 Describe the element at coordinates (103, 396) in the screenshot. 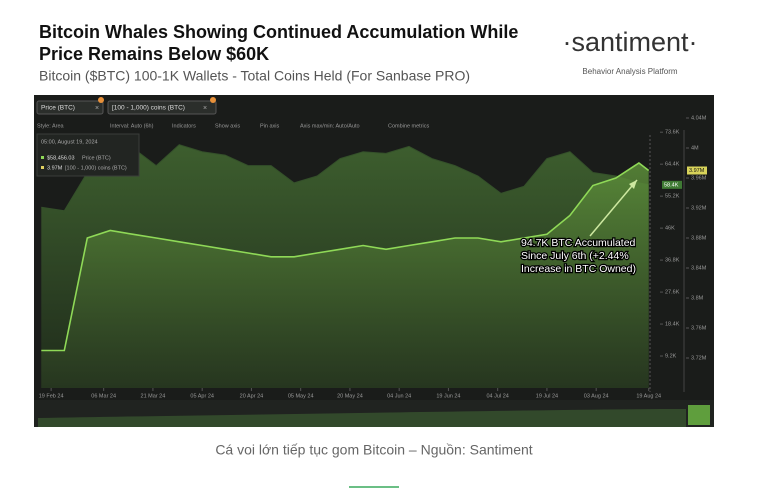

I see `x-tick-label: 06 Mar 24` at that location.